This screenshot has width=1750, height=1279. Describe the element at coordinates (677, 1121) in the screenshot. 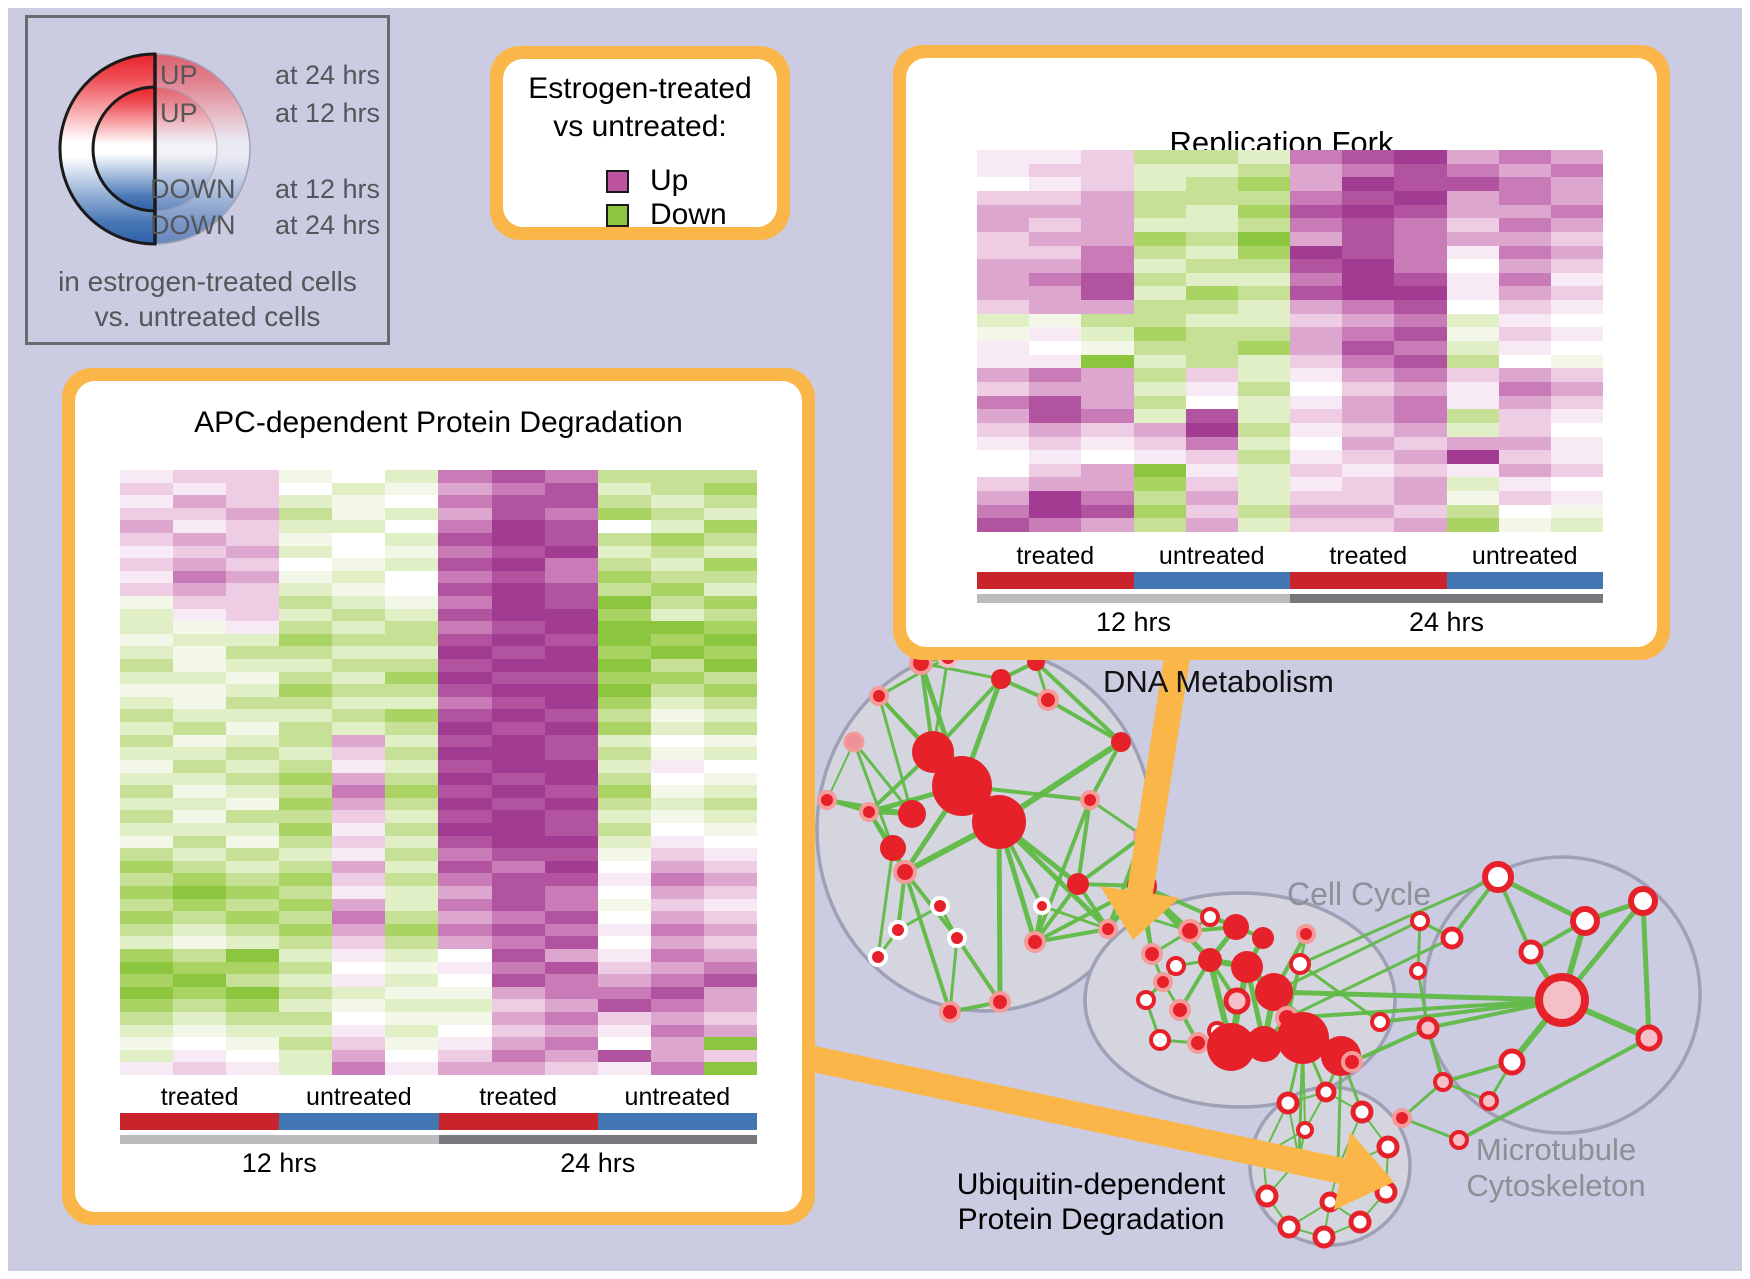

I see `condition-color-bar` at that location.